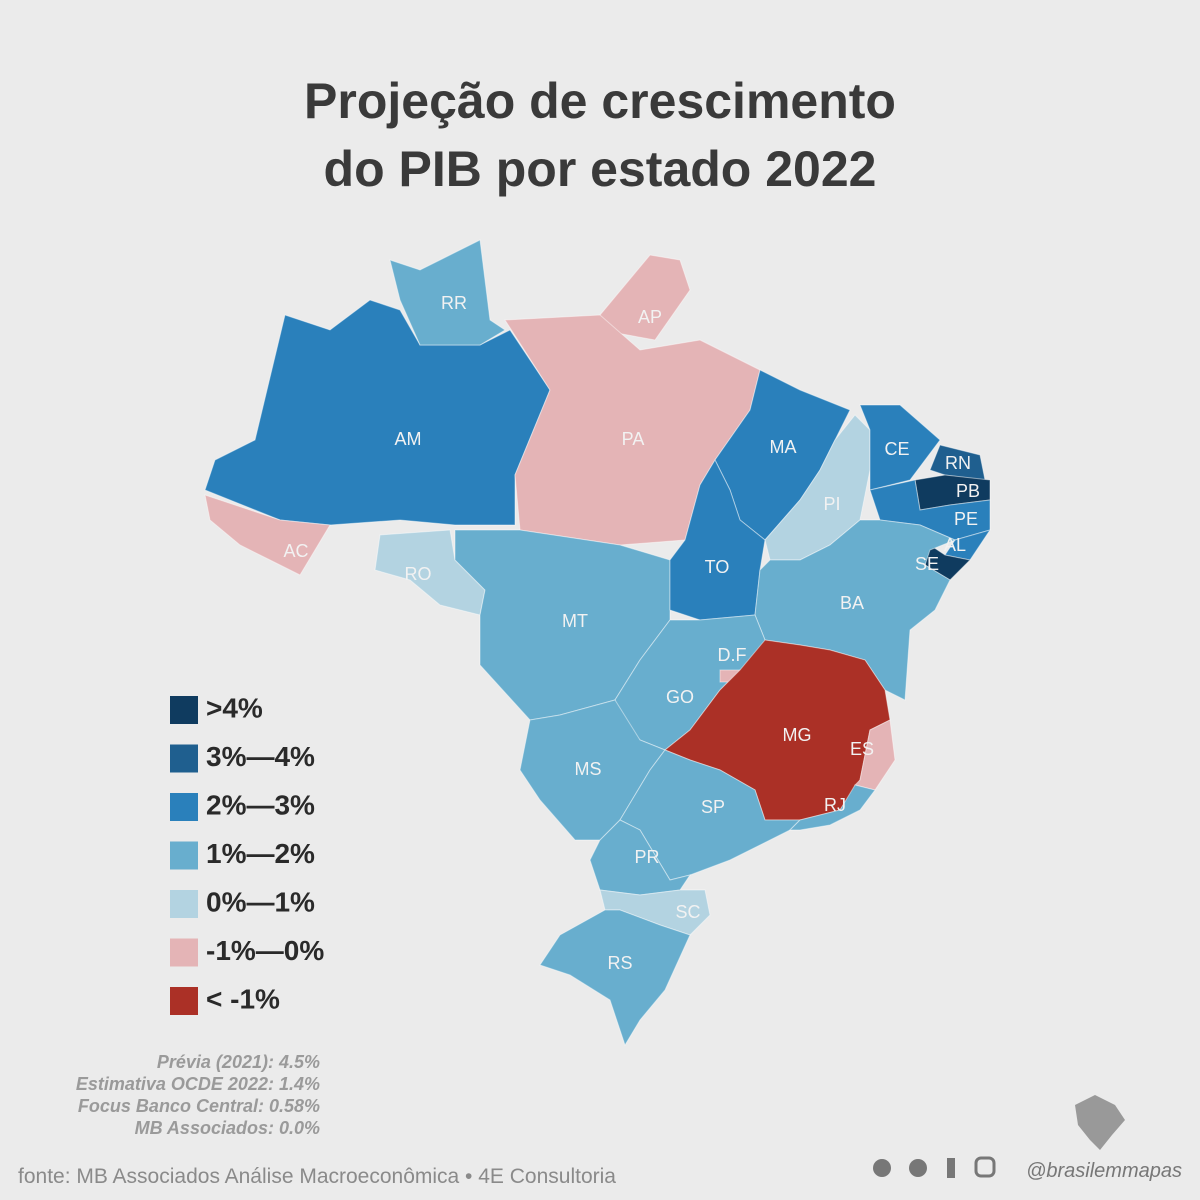  What do you see at coordinates (227, 1128) in the screenshot?
I see `note: MB Associados: 0.0%` at bounding box center [227, 1128].